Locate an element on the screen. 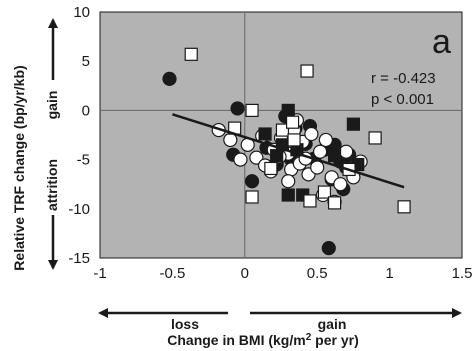 The width and height of the screenshot is (474, 351). r-value-annotation: r = -0.423 is located at coordinates (403, 78).